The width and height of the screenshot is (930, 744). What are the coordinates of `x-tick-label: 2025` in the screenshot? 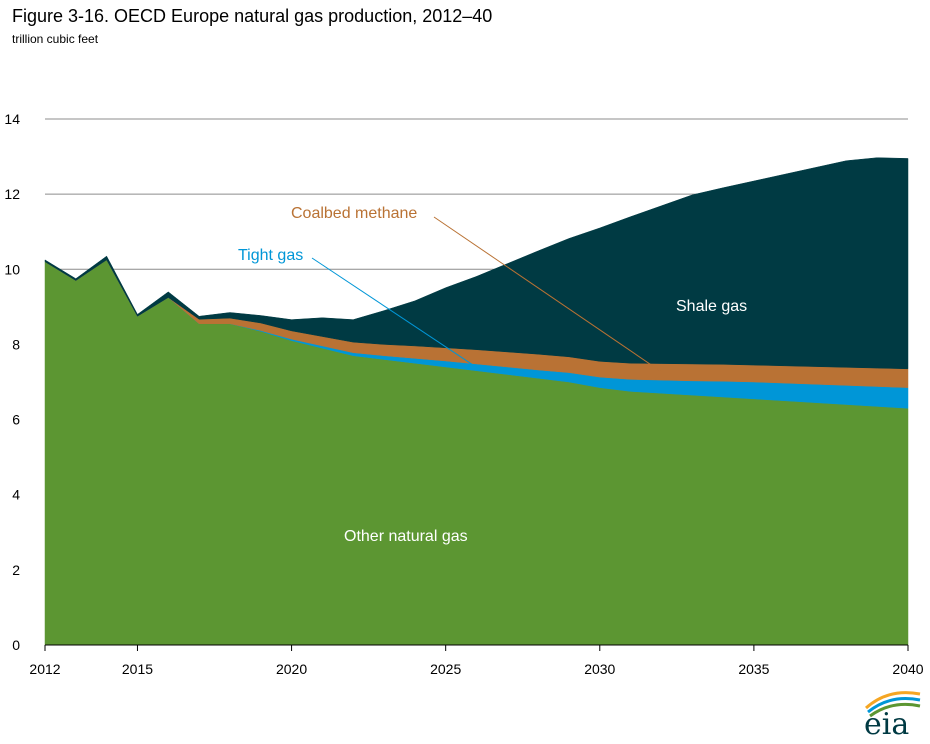 It's located at (445, 669).